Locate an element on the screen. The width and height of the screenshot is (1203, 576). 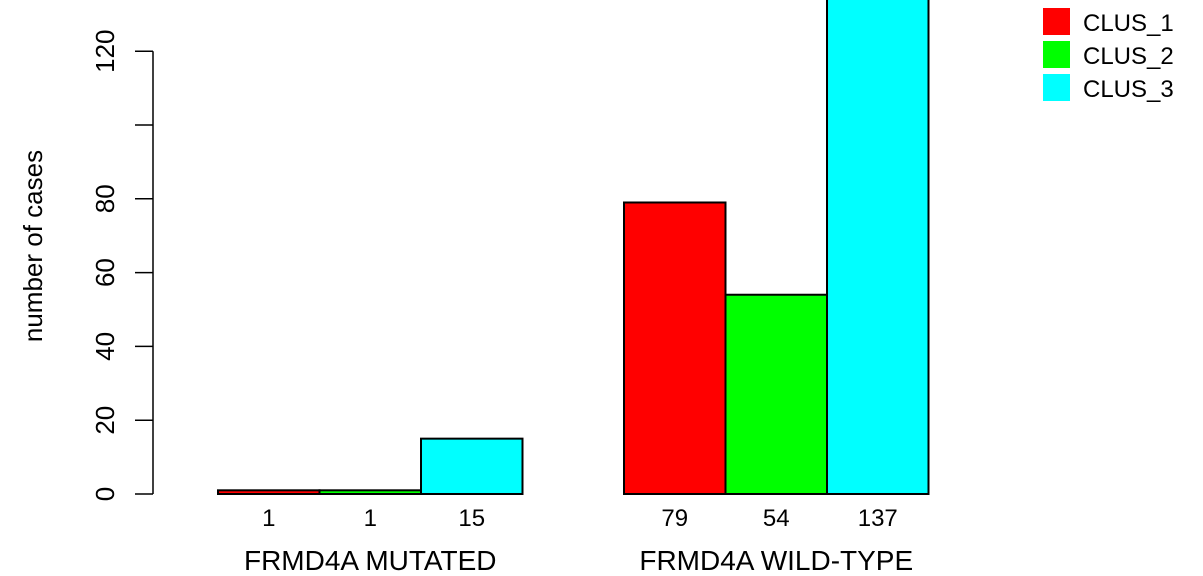
bar-value-label: 137 is located at coordinates (878, 518).